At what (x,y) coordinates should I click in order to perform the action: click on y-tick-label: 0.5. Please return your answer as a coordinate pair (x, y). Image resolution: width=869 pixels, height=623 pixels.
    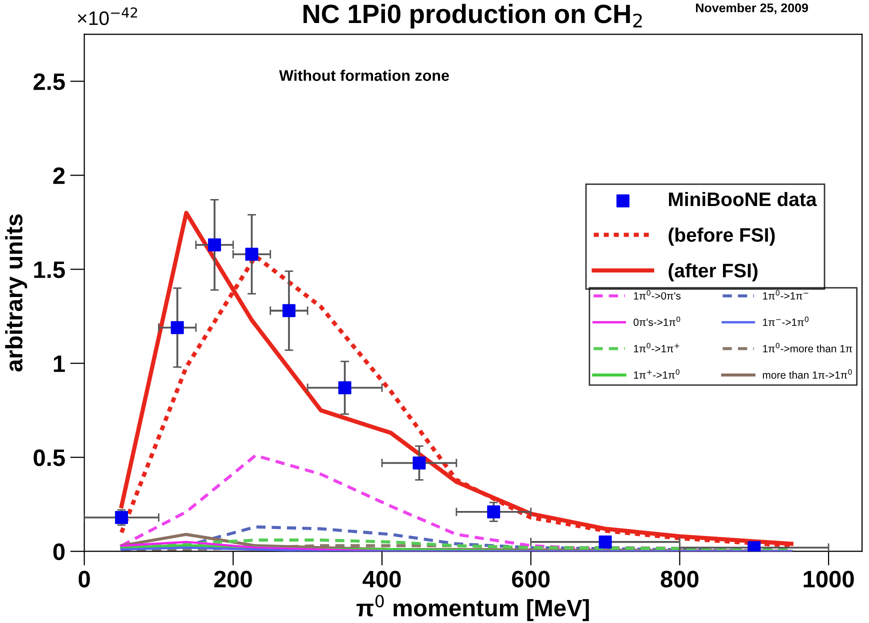
    Looking at the image, I should click on (49, 457).